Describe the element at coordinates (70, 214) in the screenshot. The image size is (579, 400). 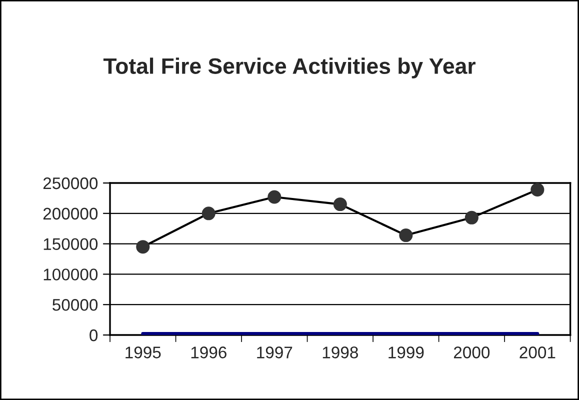
I see `y-tick-label: 200000` at that location.